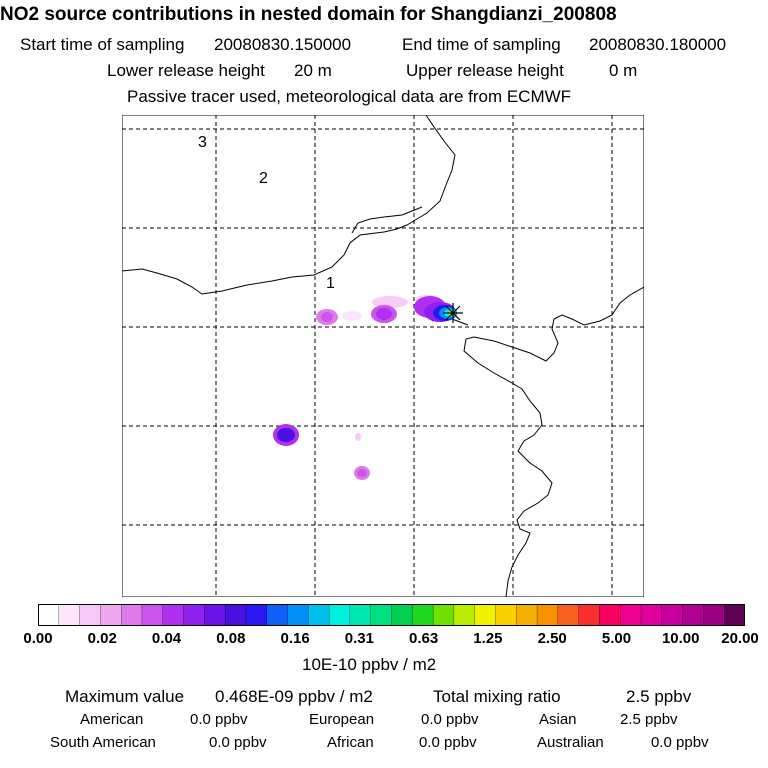 This screenshot has height=768, width=768. I want to click on region-asian-value: 2.5 ppbv, so click(649, 719).